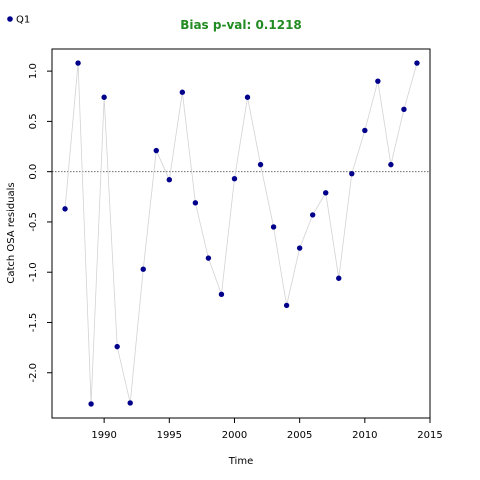 The width and height of the screenshot is (480, 480). What do you see at coordinates (169, 435) in the screenshot?
I see `x-tick-label: 1995` at bounding box center [169, 435].